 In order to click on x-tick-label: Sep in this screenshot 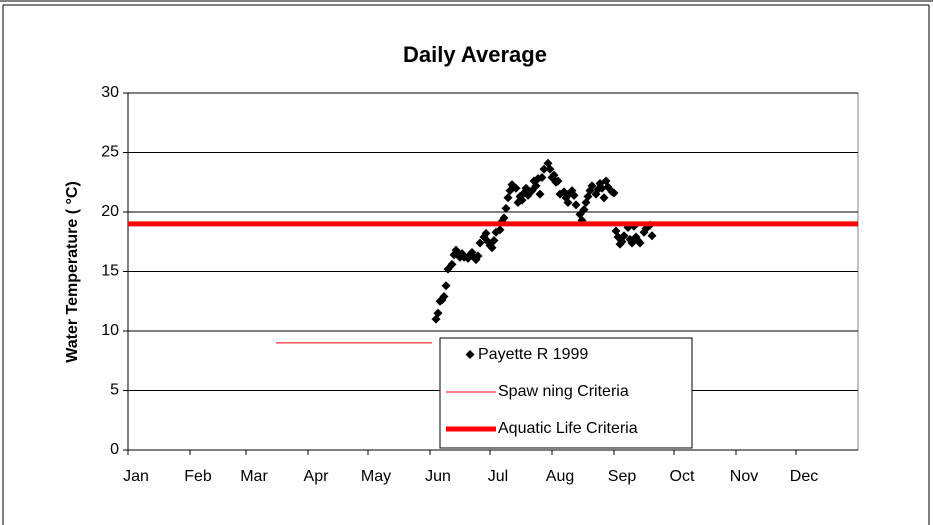, I will do `click(622, 476)`.